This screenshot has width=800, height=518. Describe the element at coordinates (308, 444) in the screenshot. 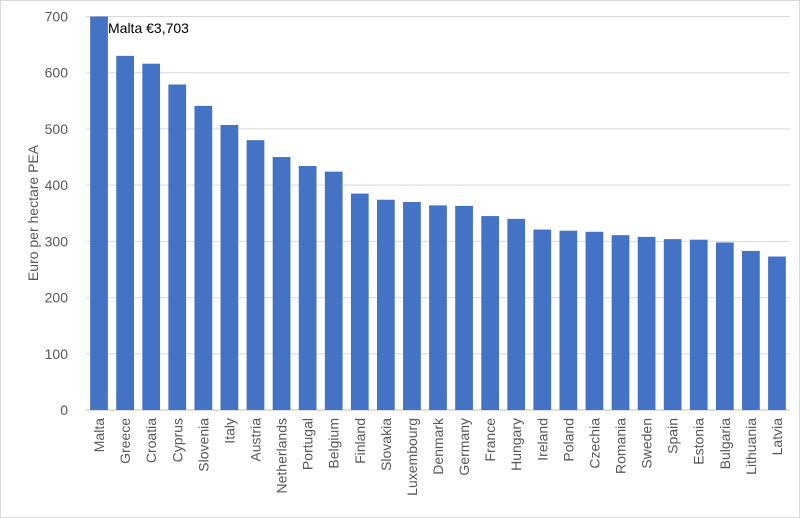

I see `x-tick-label: Portugal` at that location.